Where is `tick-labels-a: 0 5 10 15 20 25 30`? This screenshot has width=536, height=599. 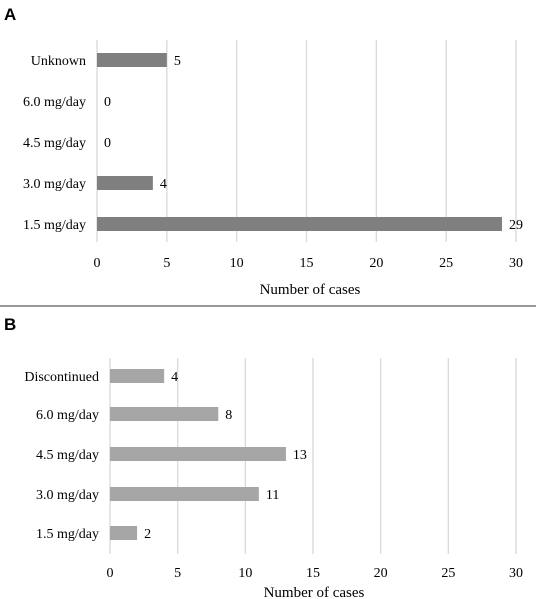 tick-labels-a: 0 5 10 15 20 25 30 is located at coordinates (309, 263).